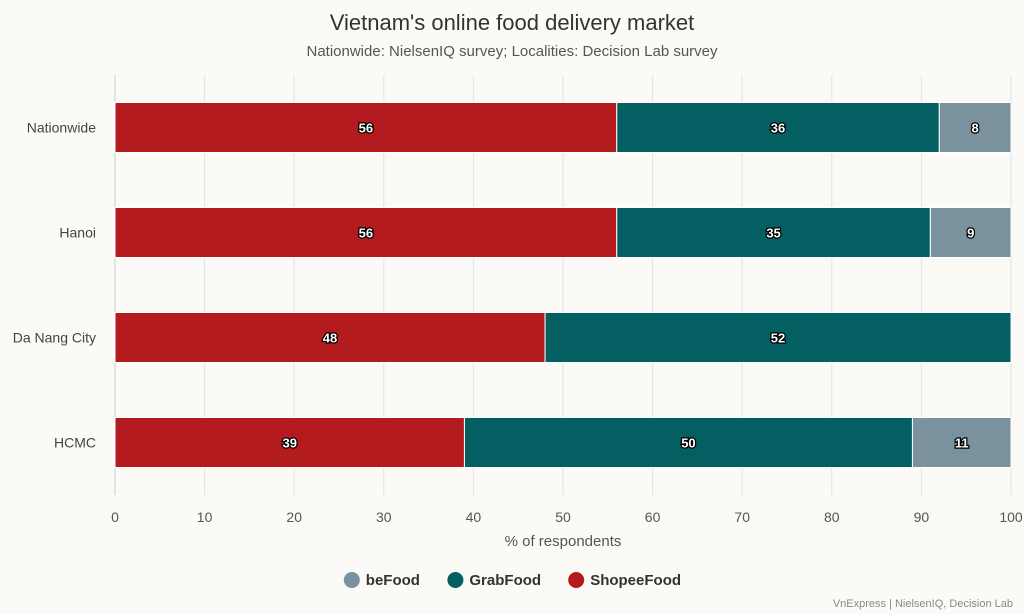 The height and width of the screenshot is (614, 1024). What do you see at coordinates (61, 128) in the screenshot?
I see `category-label: Nationwide` at bounding box center [61, 128].